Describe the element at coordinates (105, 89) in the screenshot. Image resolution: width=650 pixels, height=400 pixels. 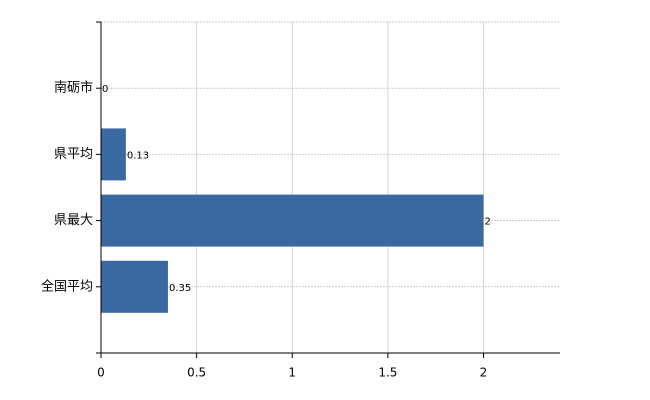
I see `value-label: 0` at that location.